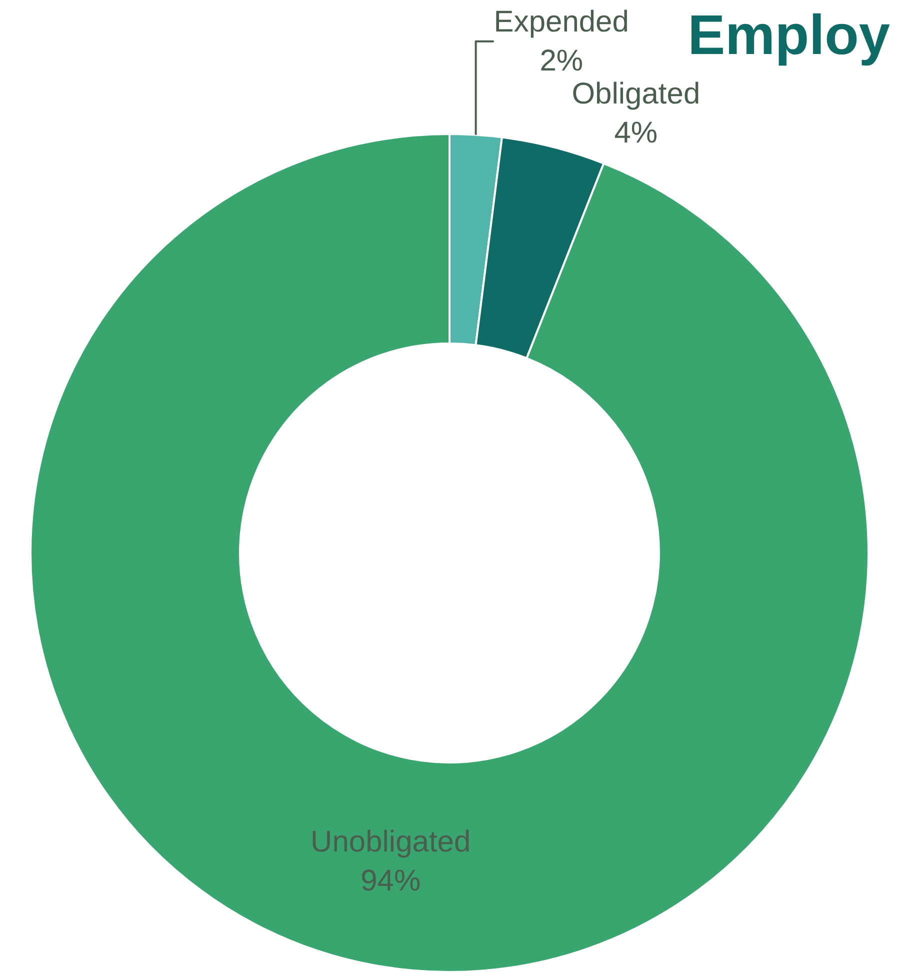 This screenshot has height=977, width=899. I want to click on data-label: 4%, so click(636, 133).